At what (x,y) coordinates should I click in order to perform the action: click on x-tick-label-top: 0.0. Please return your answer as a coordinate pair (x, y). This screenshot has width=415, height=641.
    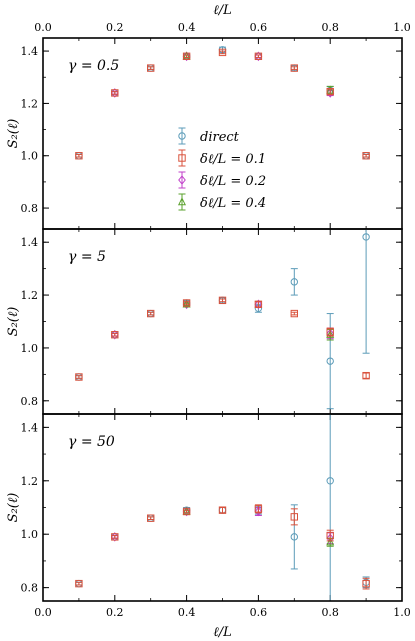
    Looking at the image, I should click on (43, 27).